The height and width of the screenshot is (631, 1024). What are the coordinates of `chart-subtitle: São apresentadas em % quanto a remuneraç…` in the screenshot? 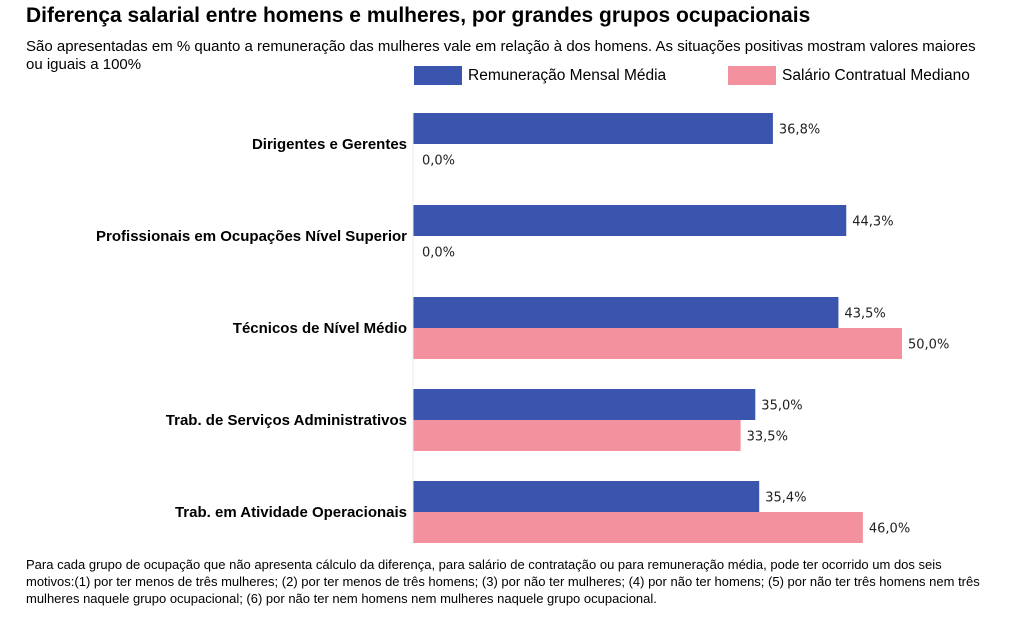 It's located at (501, 55).